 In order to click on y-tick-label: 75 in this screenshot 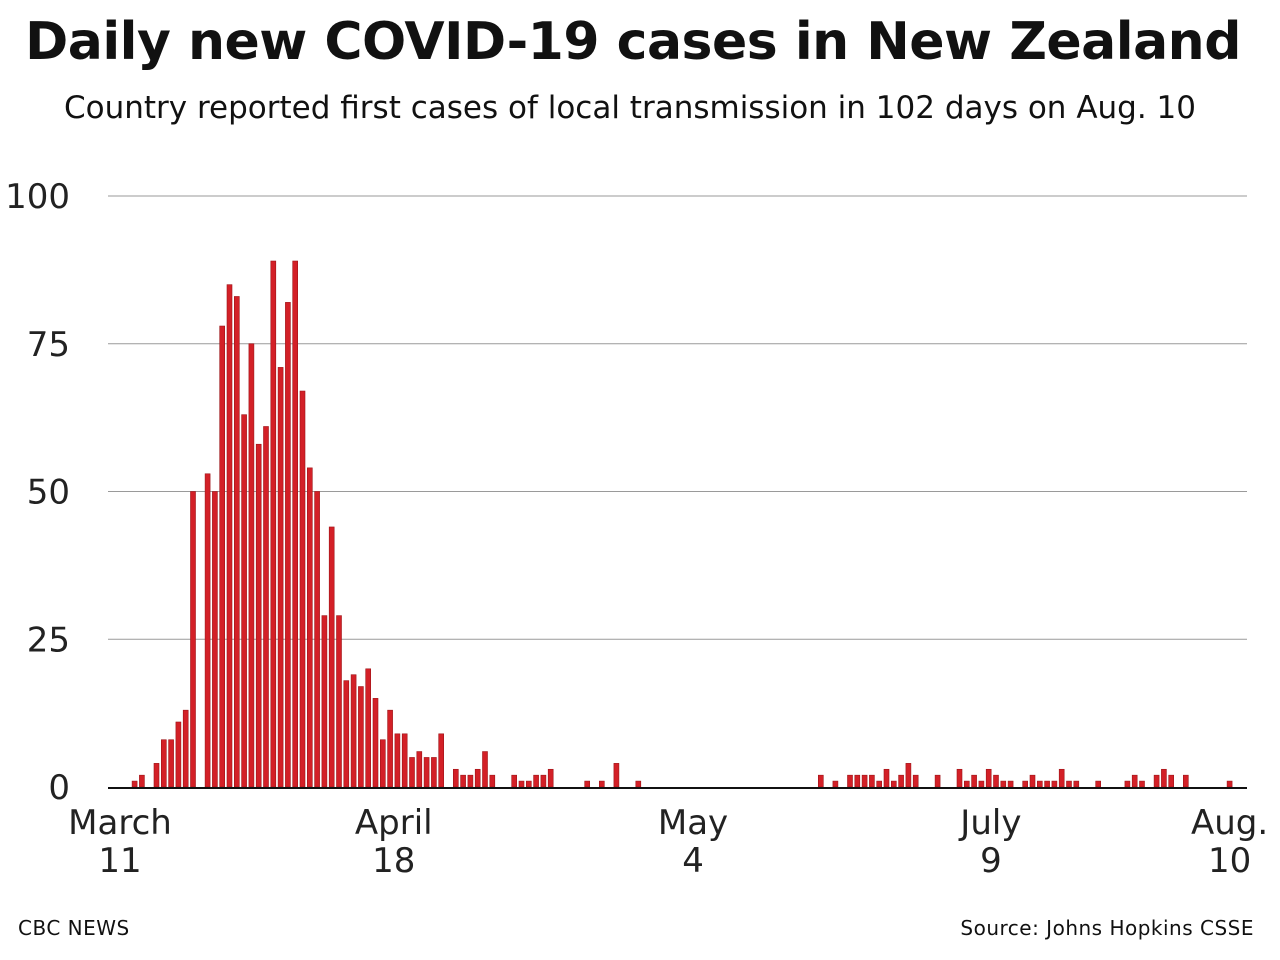, I will do `click(48, 345)`.